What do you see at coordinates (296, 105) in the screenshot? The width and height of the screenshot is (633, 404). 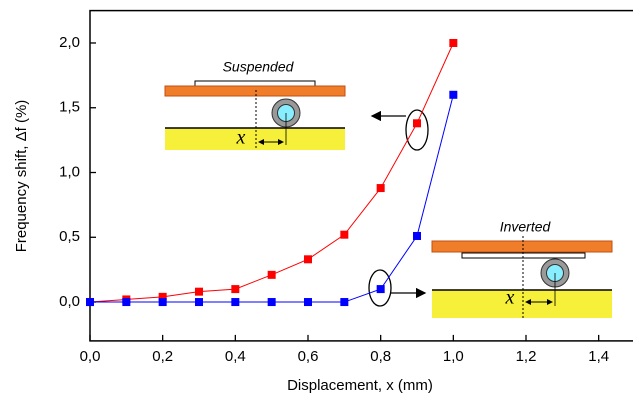 I see `suspended-inset: Suspended x` at bounding box center [296, 105].